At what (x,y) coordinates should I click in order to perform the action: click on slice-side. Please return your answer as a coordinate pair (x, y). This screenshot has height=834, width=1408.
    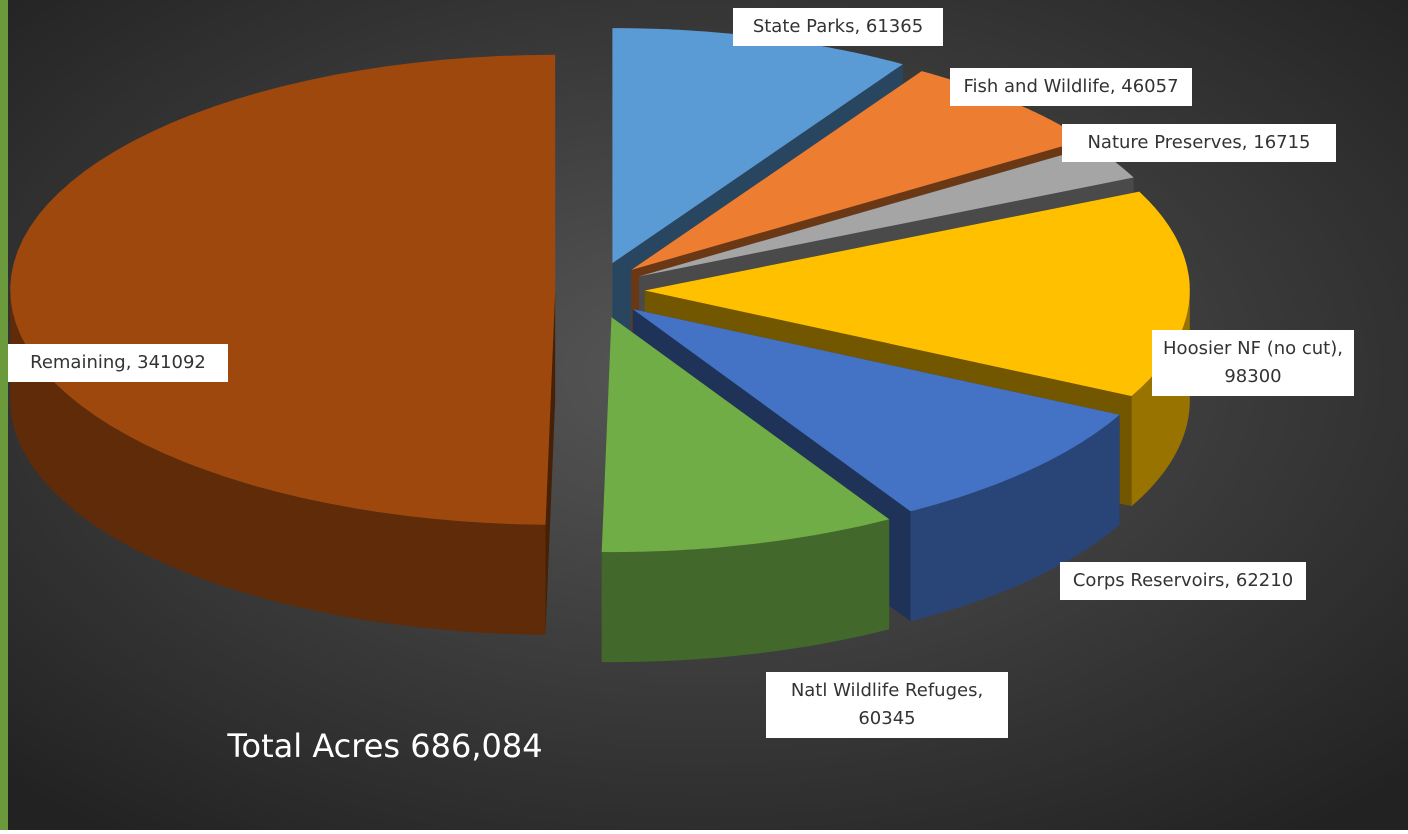
    Looking at the image, I should click on (550, 462).